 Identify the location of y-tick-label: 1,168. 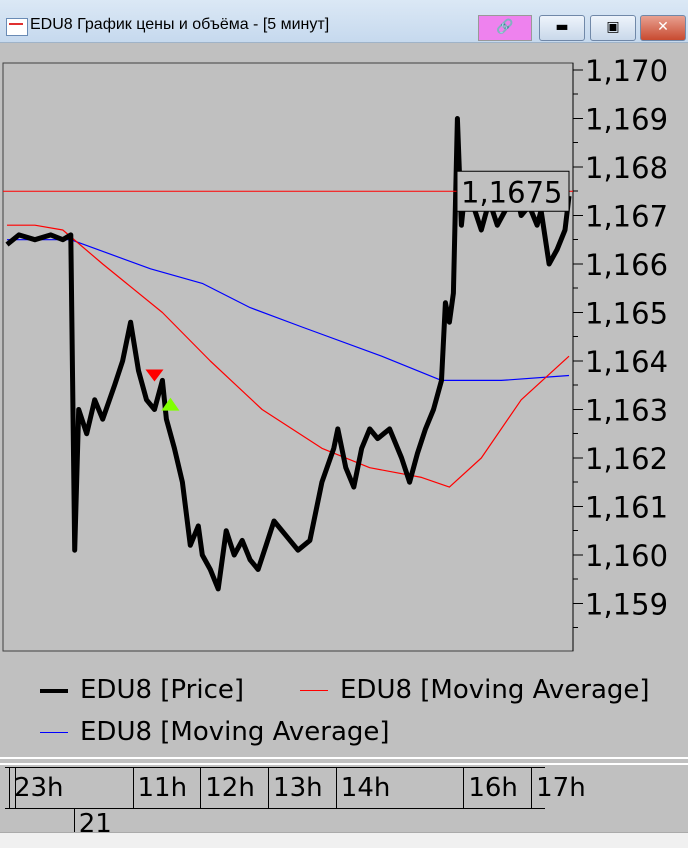
(626, 168).